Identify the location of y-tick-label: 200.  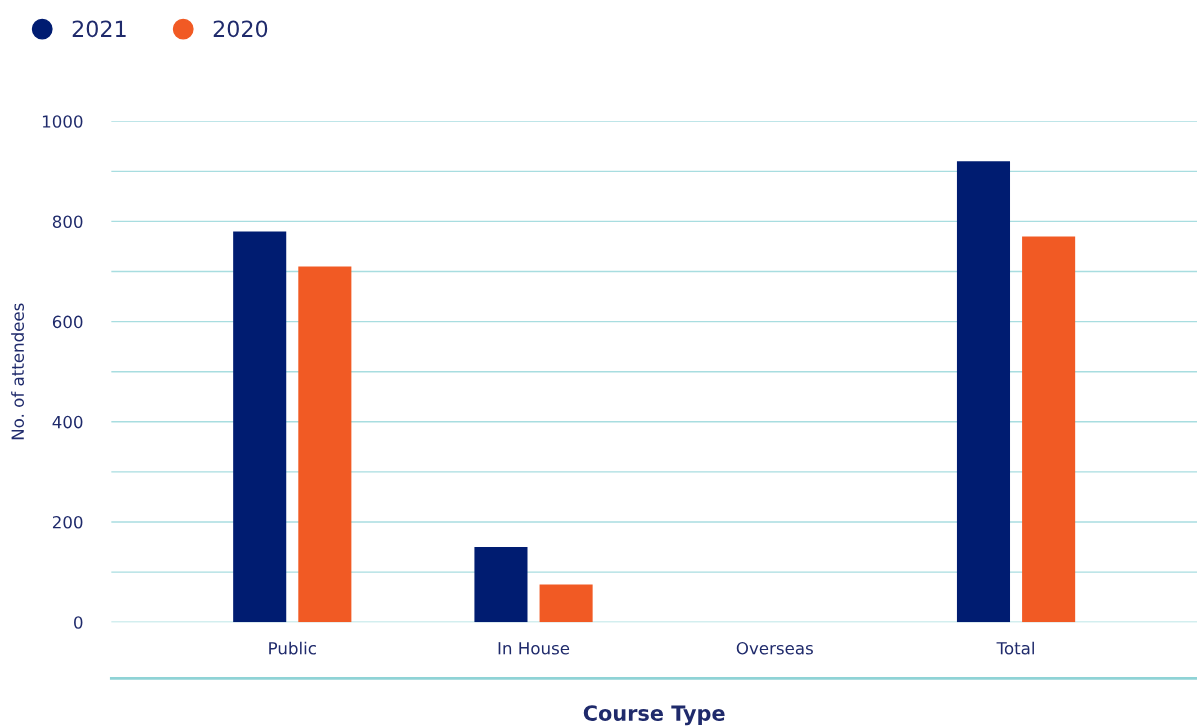
(67, 522).